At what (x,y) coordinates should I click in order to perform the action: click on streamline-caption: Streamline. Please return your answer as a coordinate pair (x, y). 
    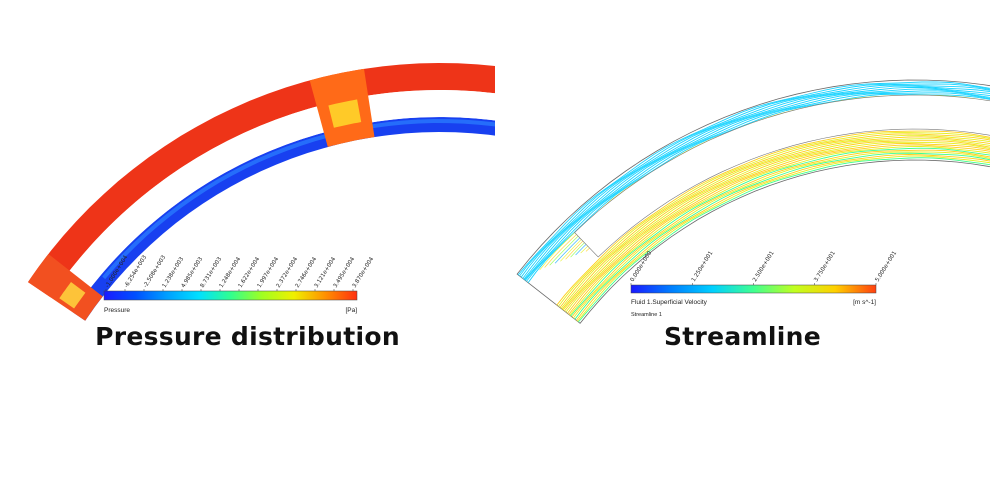
    Looking at the image, I should click on (742, 336).